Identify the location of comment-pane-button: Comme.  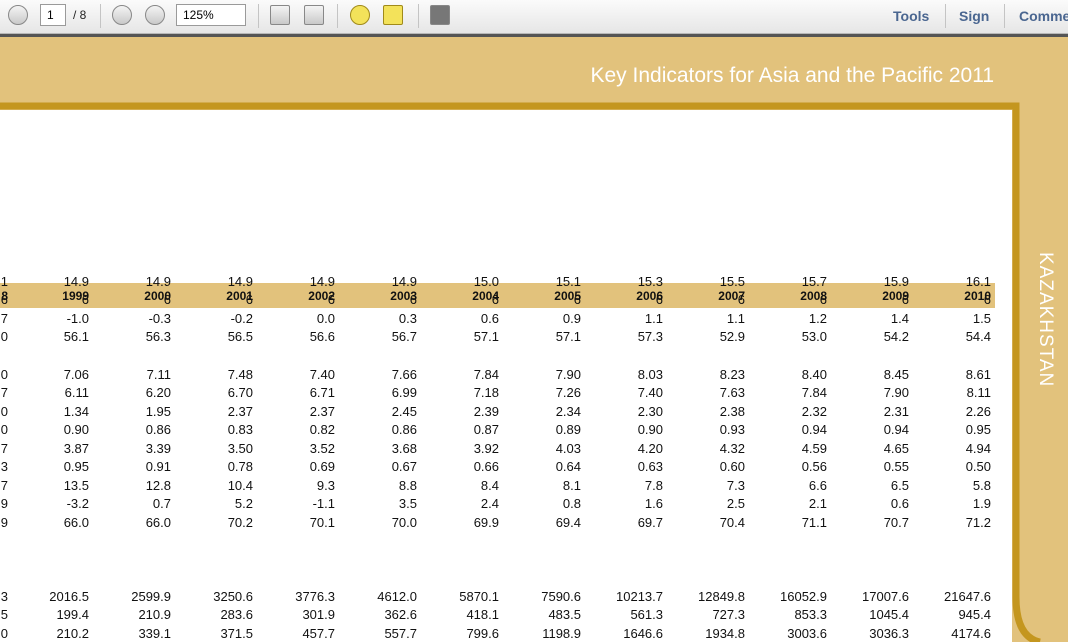
(1043, 16).